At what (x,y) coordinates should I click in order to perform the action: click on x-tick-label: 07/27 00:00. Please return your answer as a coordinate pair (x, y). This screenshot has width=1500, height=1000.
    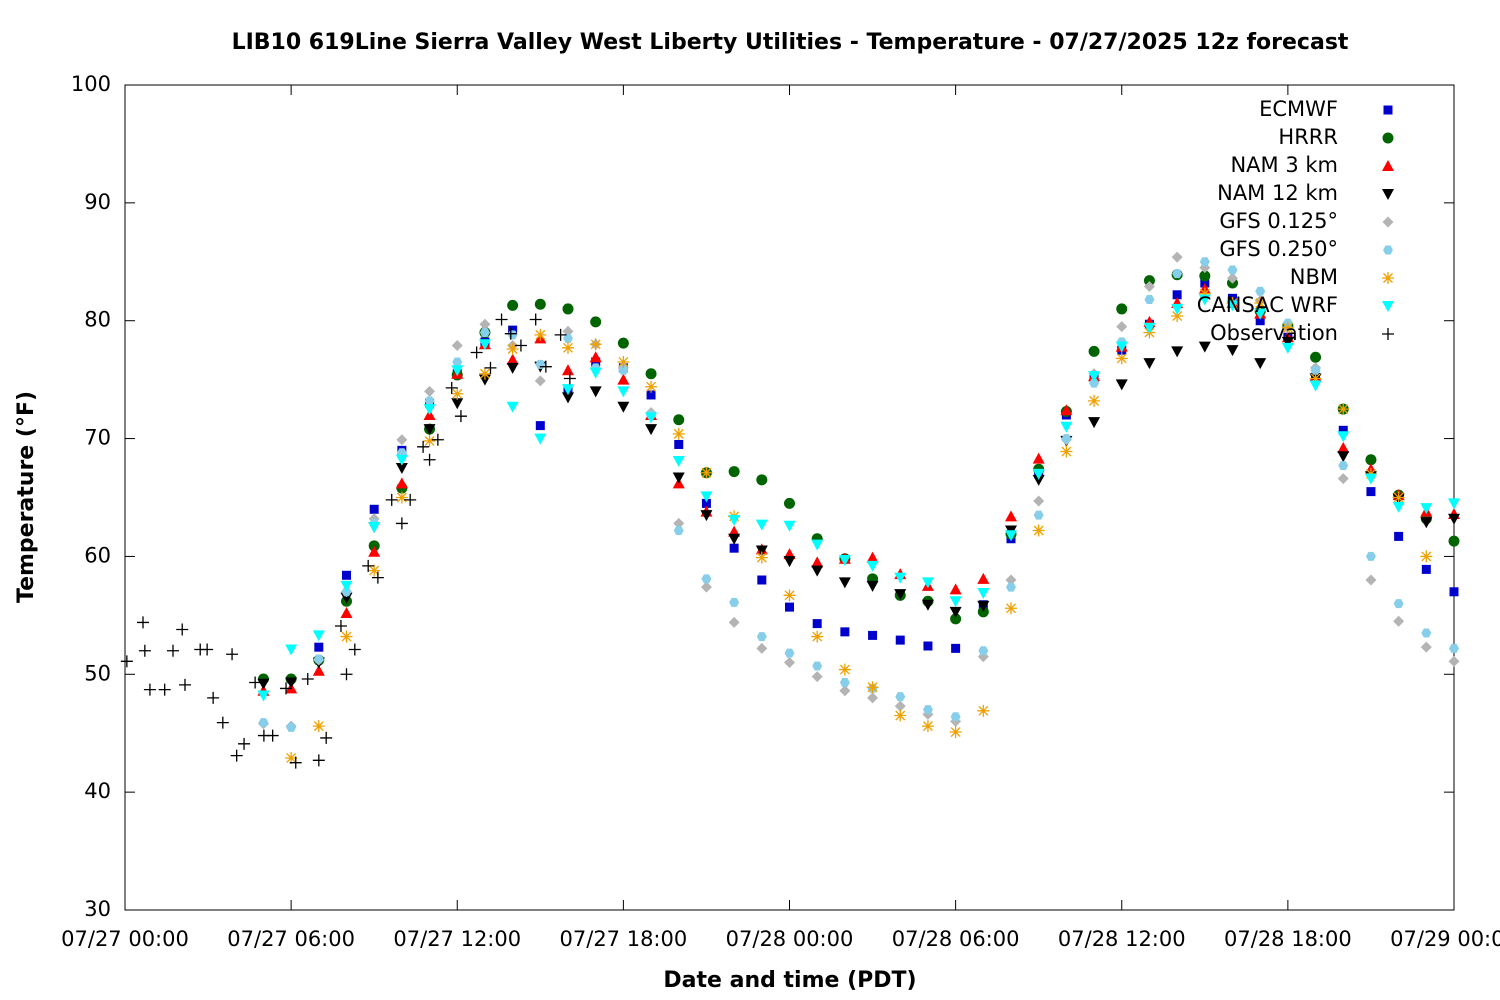
    Looking at the image, I should click on (125, 939).